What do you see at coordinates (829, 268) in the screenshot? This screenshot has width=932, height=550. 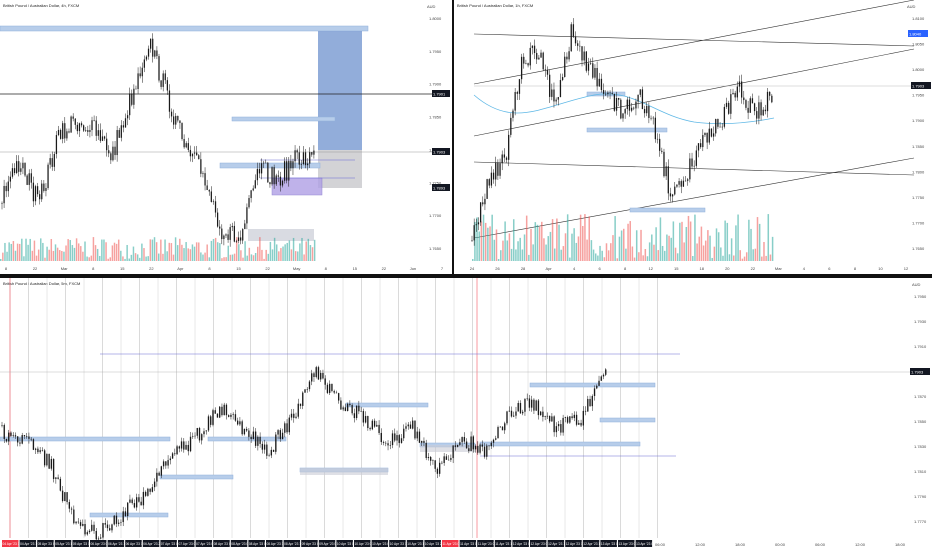 I see `time-tick-label: 6` at bounding box center [829, 268].